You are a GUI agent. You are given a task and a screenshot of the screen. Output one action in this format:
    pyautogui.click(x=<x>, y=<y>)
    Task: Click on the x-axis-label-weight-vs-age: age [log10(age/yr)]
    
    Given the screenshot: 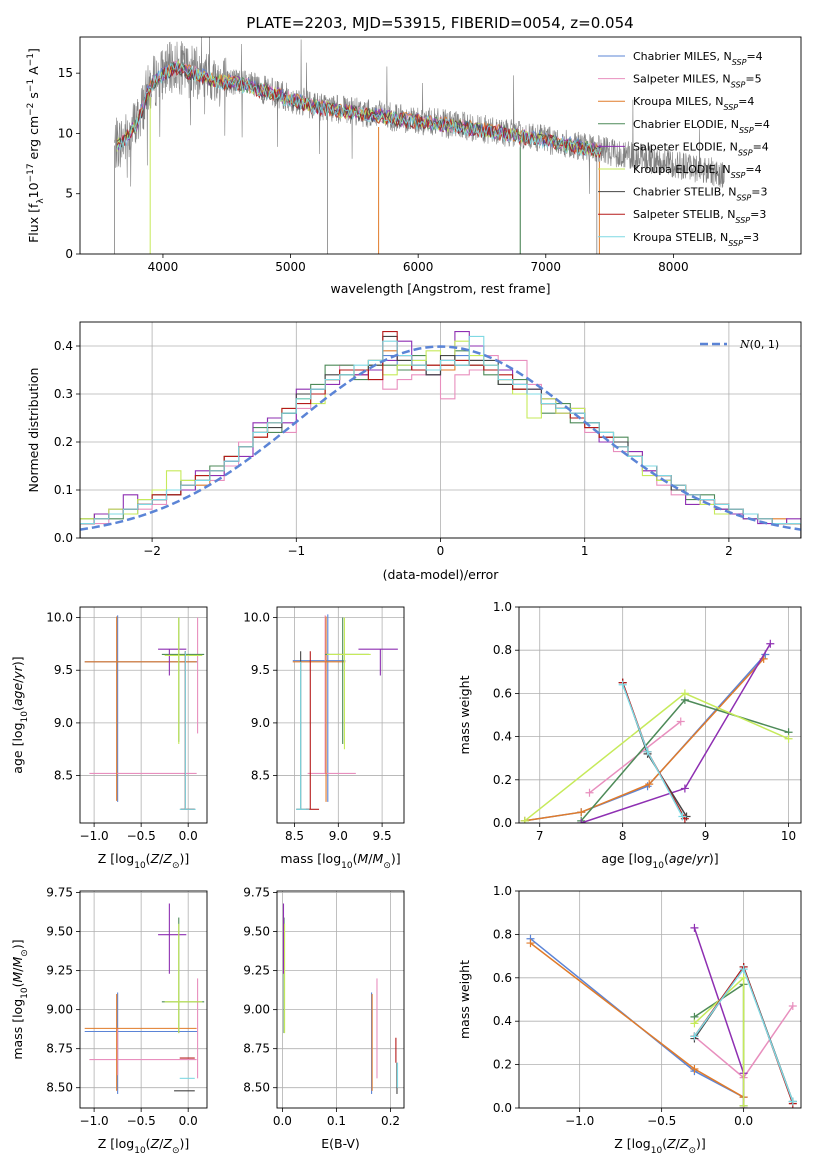 What is the action you would take?
    pyautogui.click(x=659, y=861)
    